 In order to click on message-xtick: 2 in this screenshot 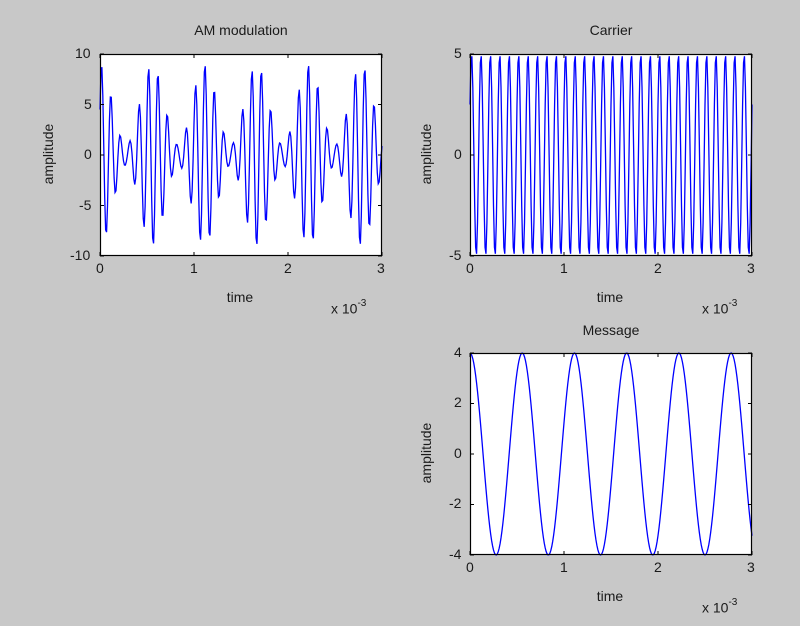, I will do `click(658, 567)`.